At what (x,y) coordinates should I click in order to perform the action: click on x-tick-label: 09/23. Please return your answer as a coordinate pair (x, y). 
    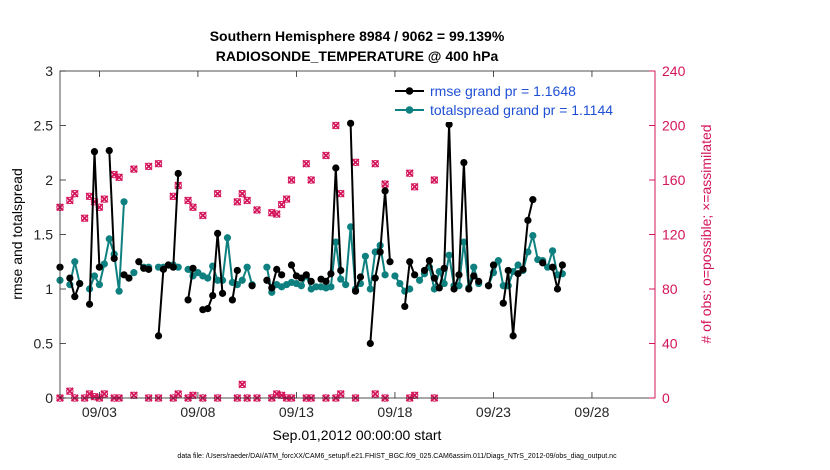
    Looking at the image, I should click on (493, 412).